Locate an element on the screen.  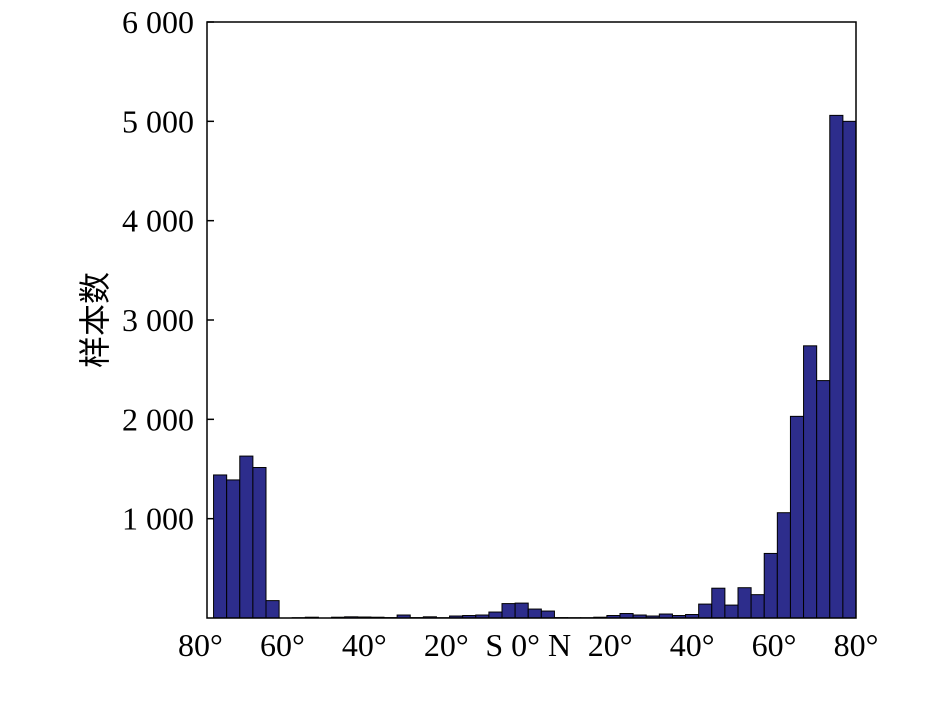
y-tick-label: 3 000 is located at coordinates (158, 320).